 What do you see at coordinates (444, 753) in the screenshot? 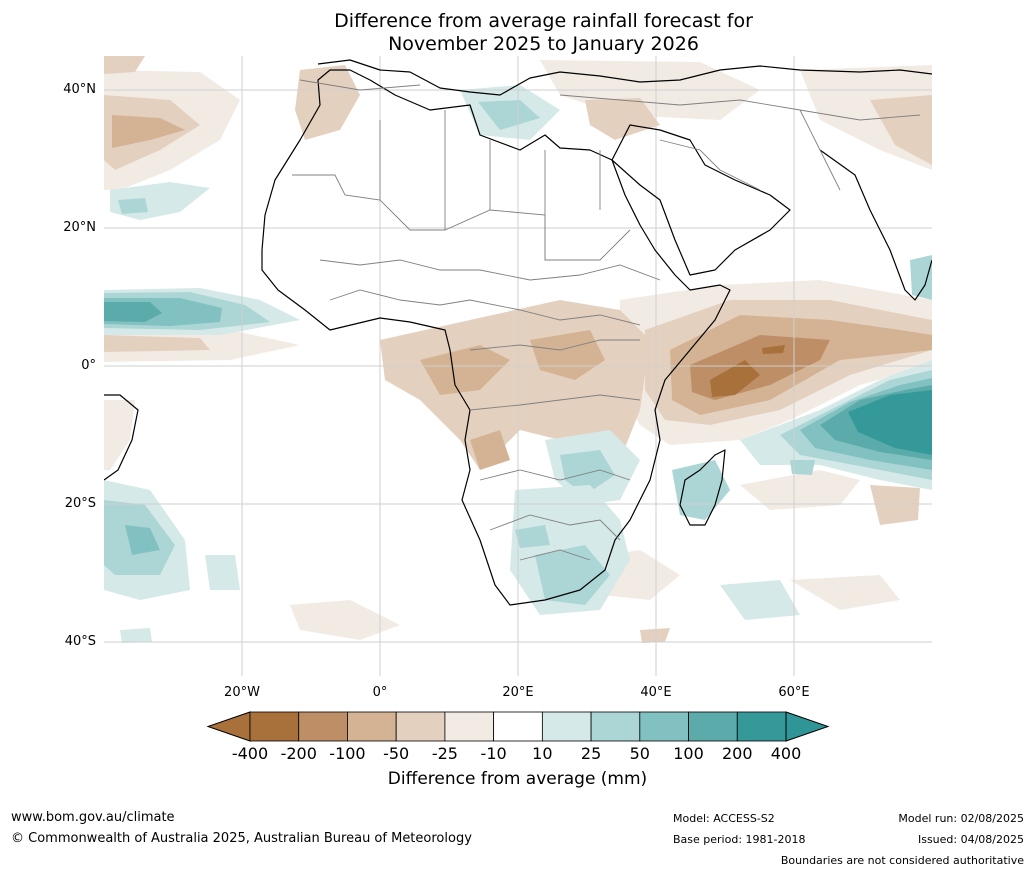
I see `colorbar-tick-label: -25` at bounding box center [444, 753].